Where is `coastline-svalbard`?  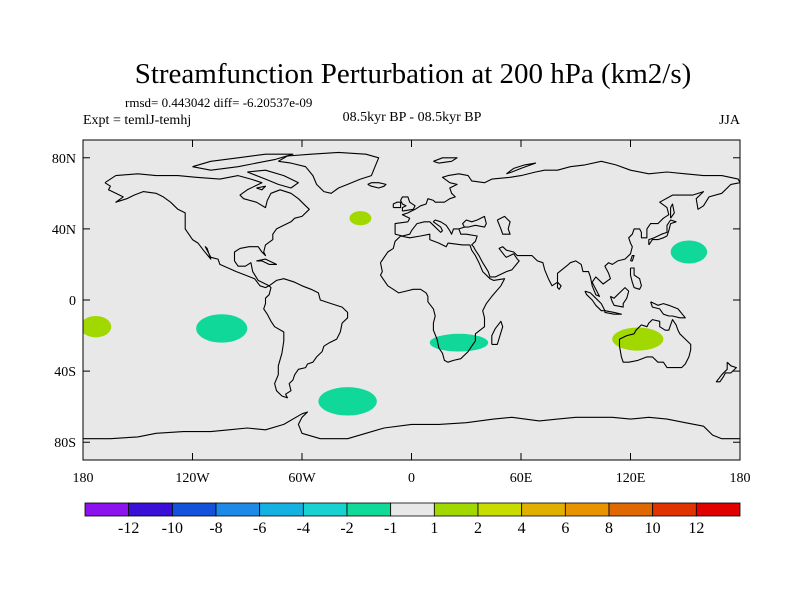
coastline-svalbard is located at coordinates (445, 160).